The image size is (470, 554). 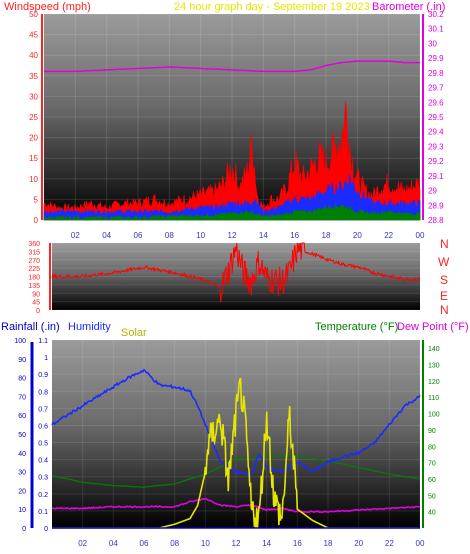 What do you see at coordinates (444, 262) in the screenshot?
I see `compass-w: W` at bounding box center [444, 262].